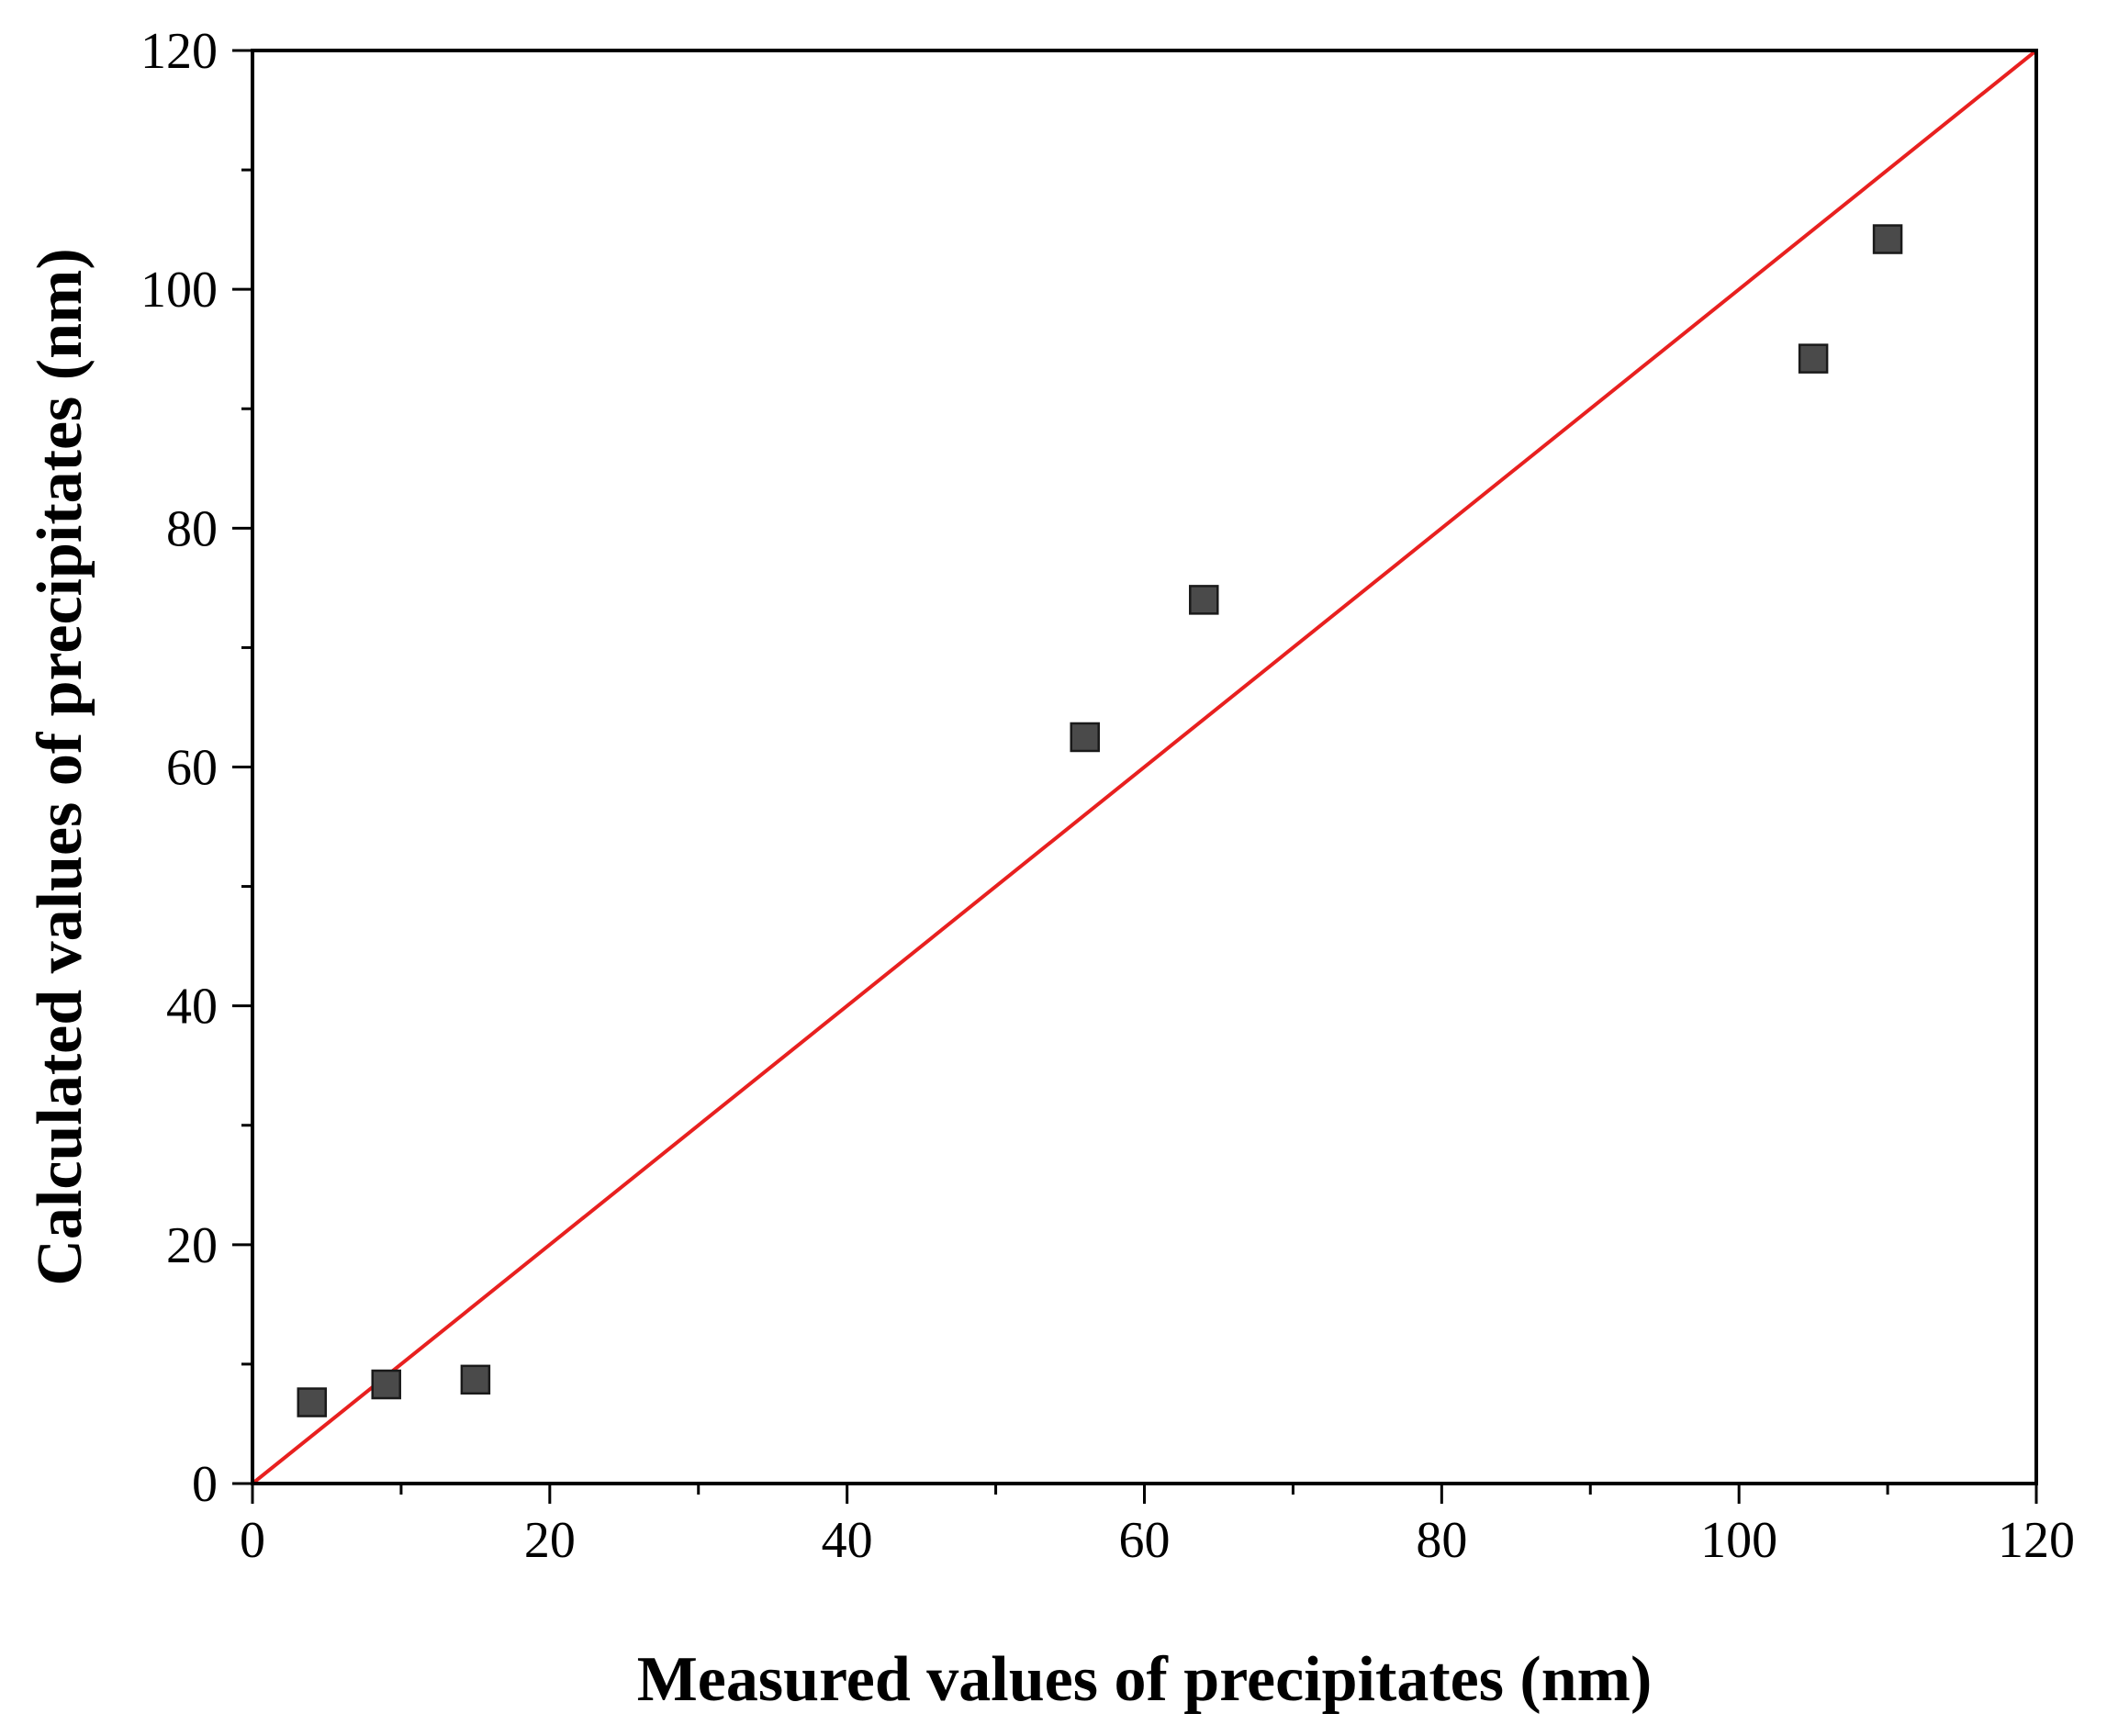 The height and width of the screenshot is (1736, 2107). Describe the element at coordinates (192, 1007) in the screenshot. I see `y-tick-label: 40` at that location.